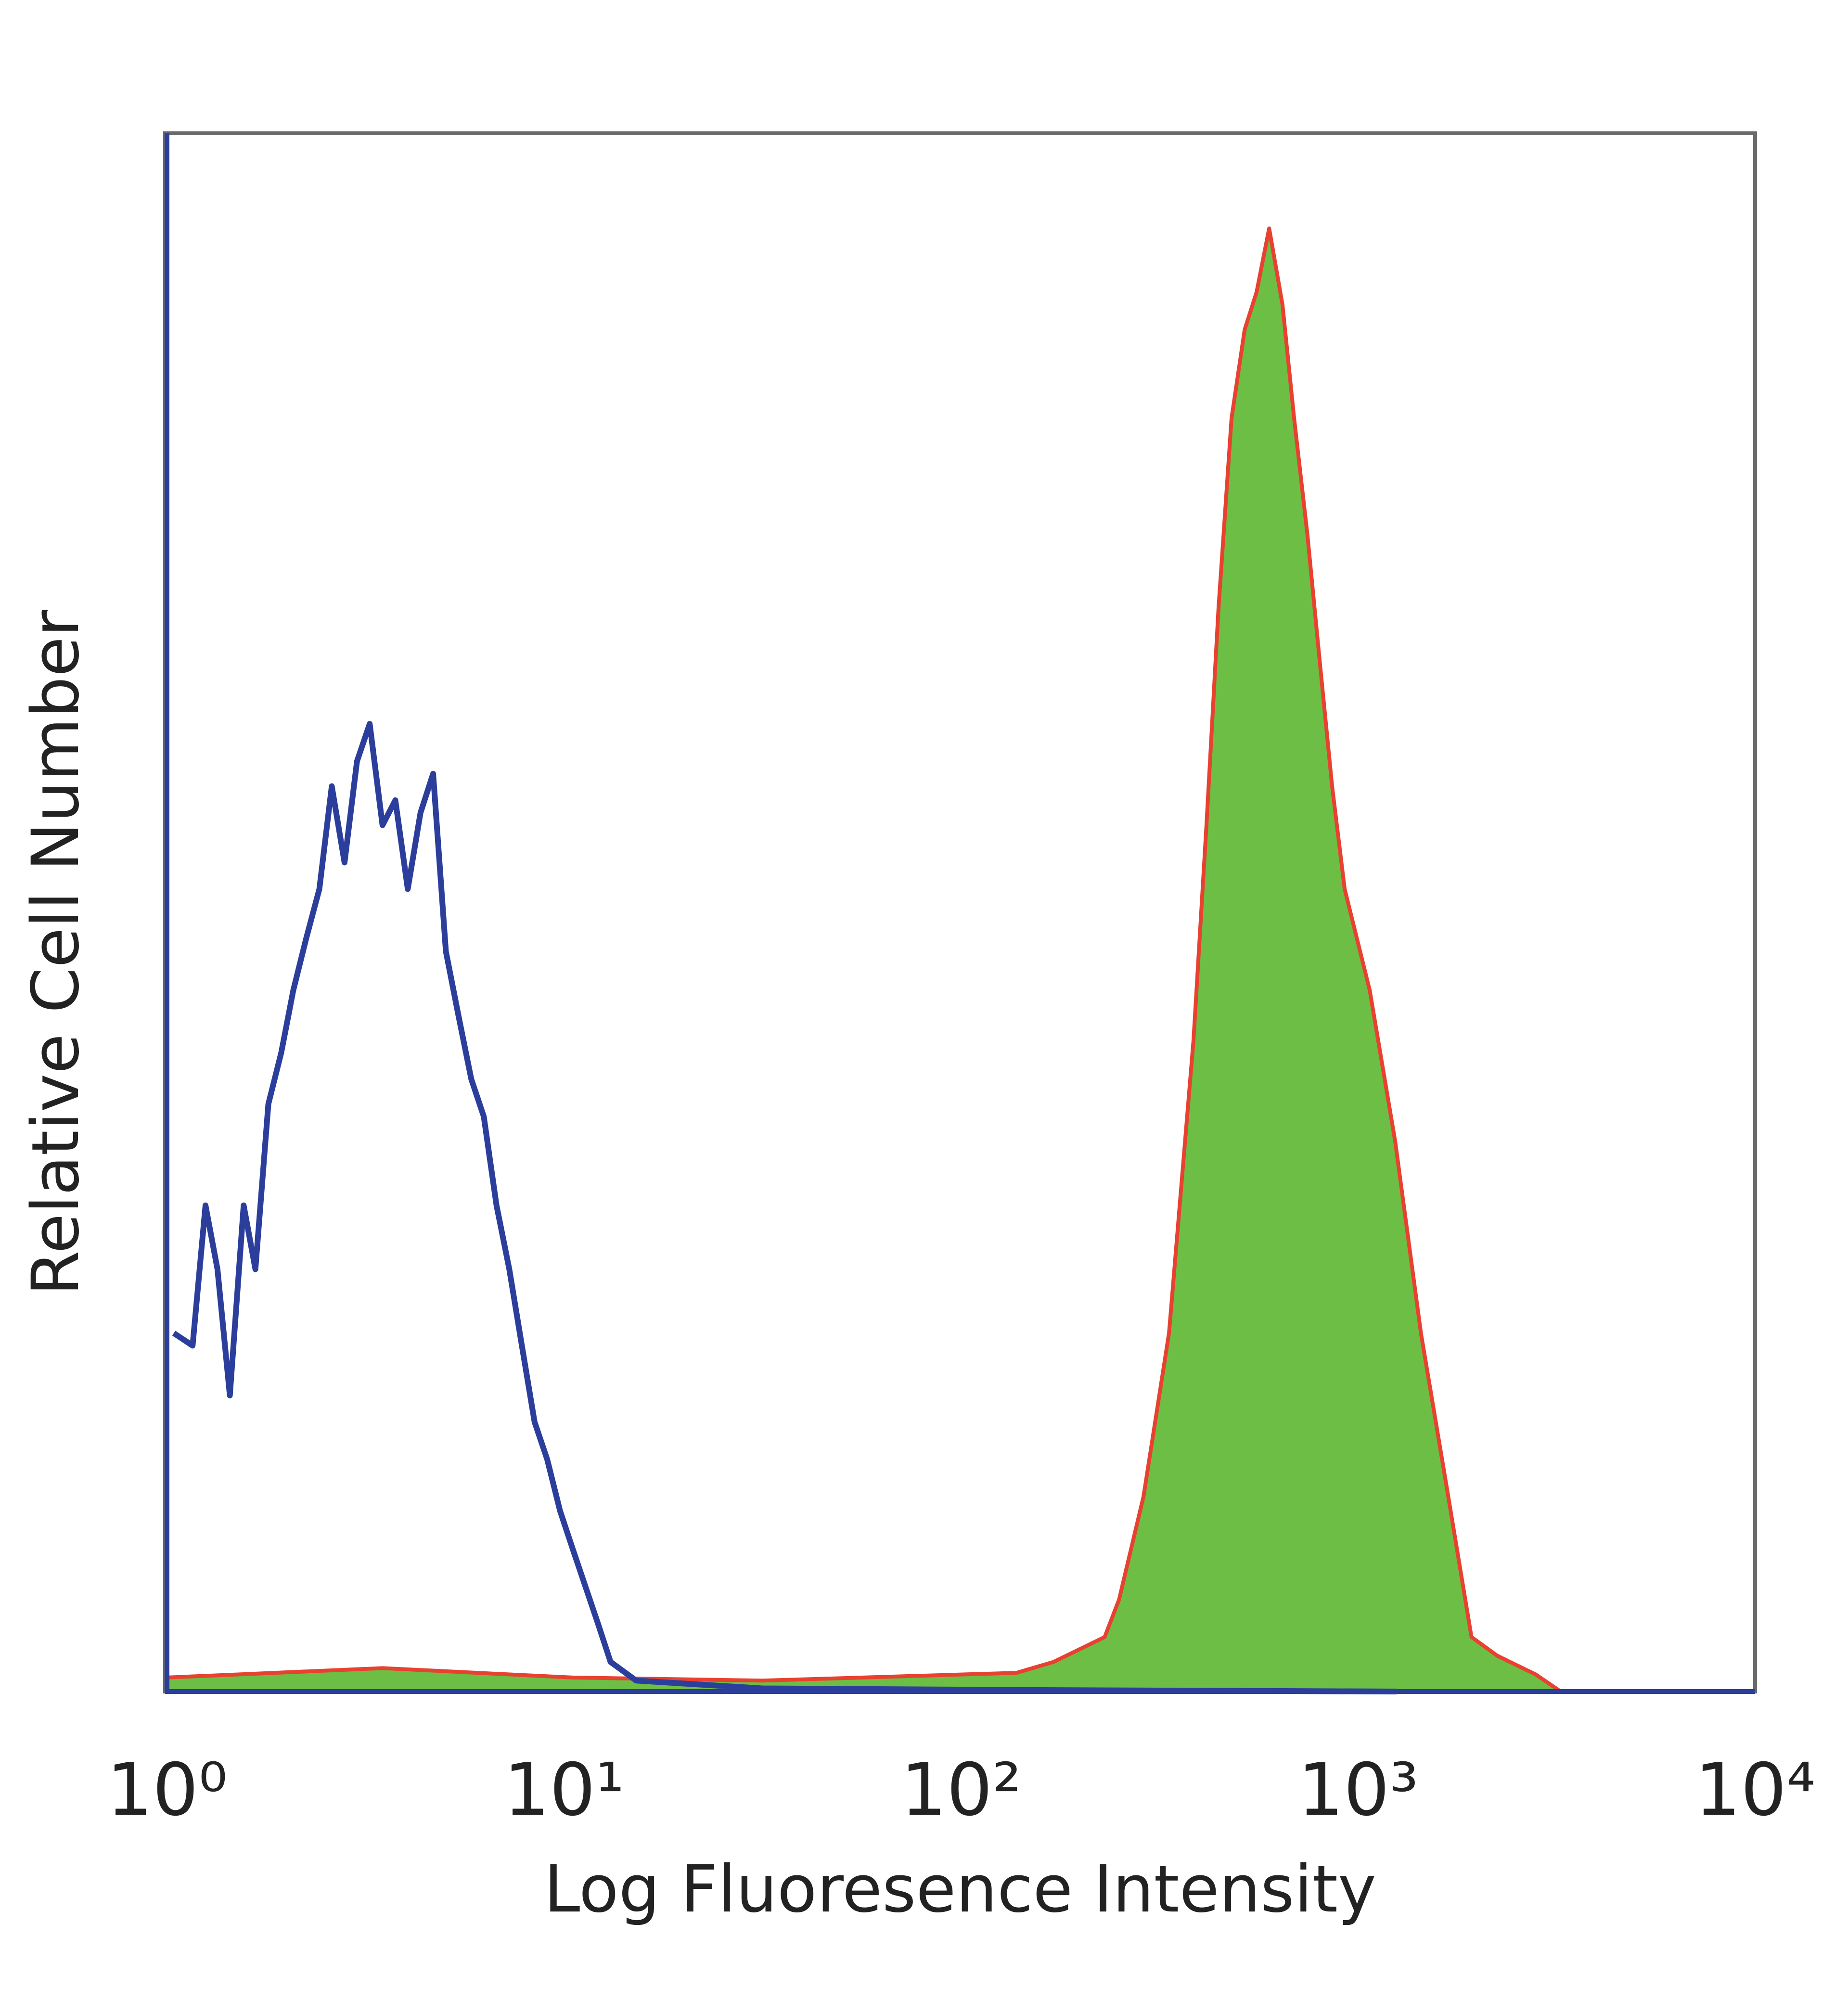 The width and height of the screenshot is (1848, 2000). What do you see at coordinates (1357, 1790) in the screenshot?
I see `x-tick-label: 10³` at bounding box center [1357, 1790].